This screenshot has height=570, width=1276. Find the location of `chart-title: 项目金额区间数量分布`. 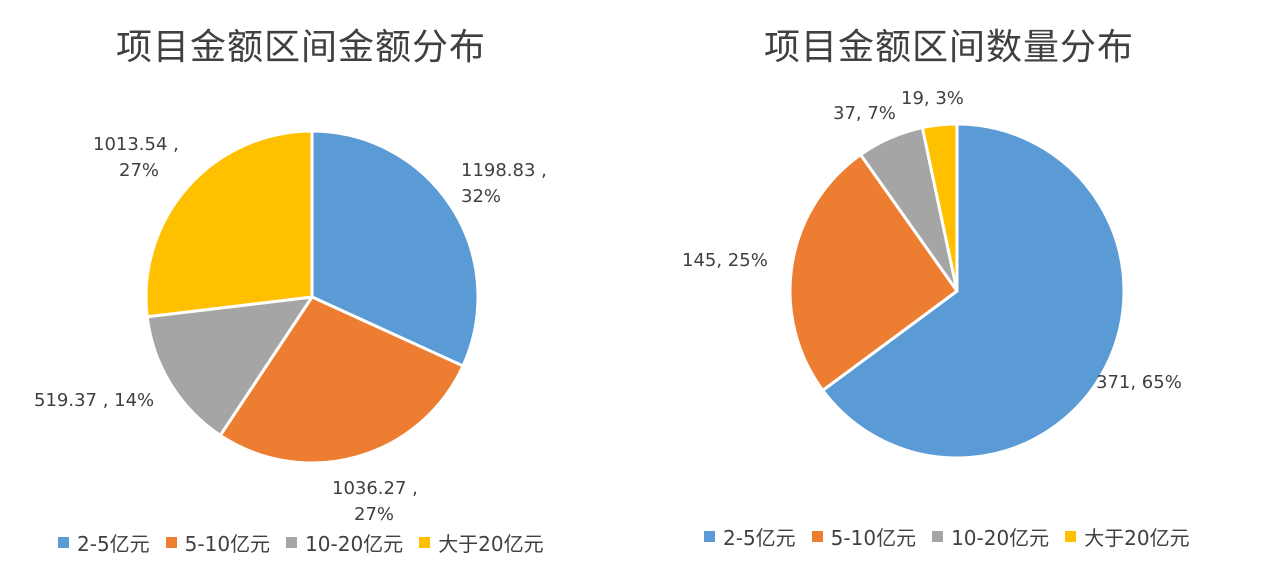

chart-title: 项目金额区间数量分布 is located at coordinates (948, 47).